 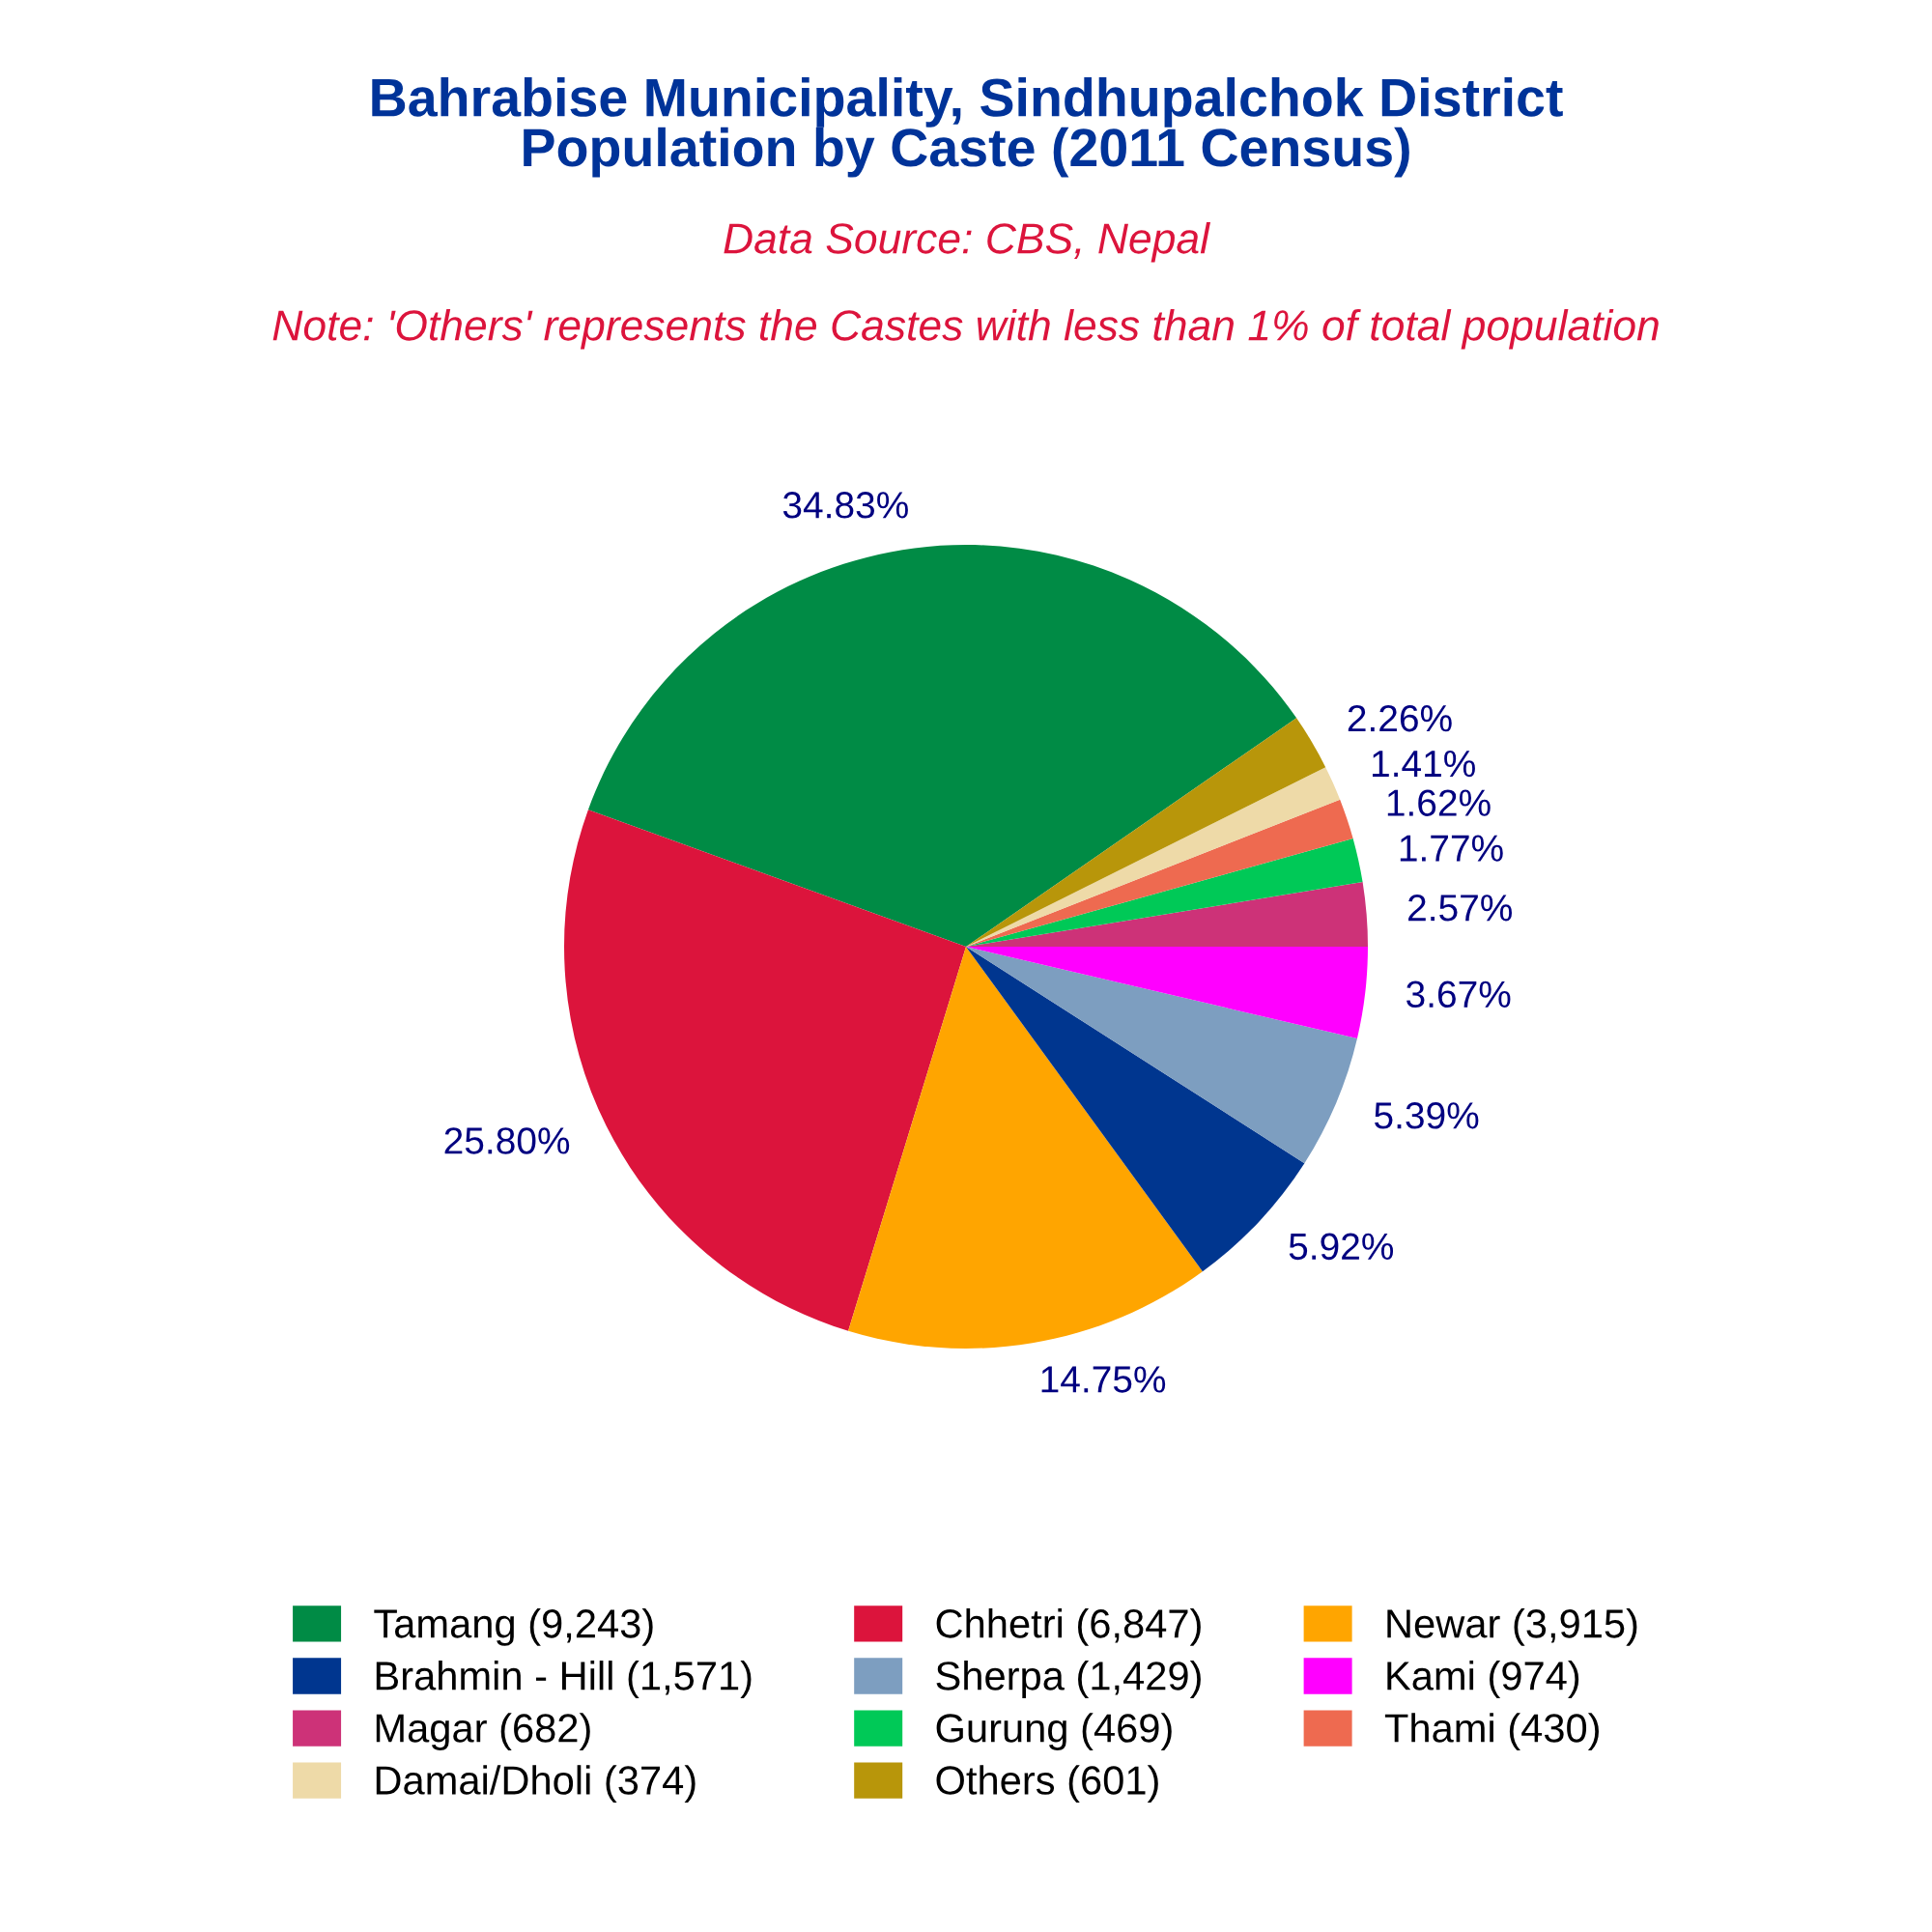 What do you see at coordinates (1458, 995) in the screenshot?
I see `data-label: 3.67%` at bounding box center [1458, 995].